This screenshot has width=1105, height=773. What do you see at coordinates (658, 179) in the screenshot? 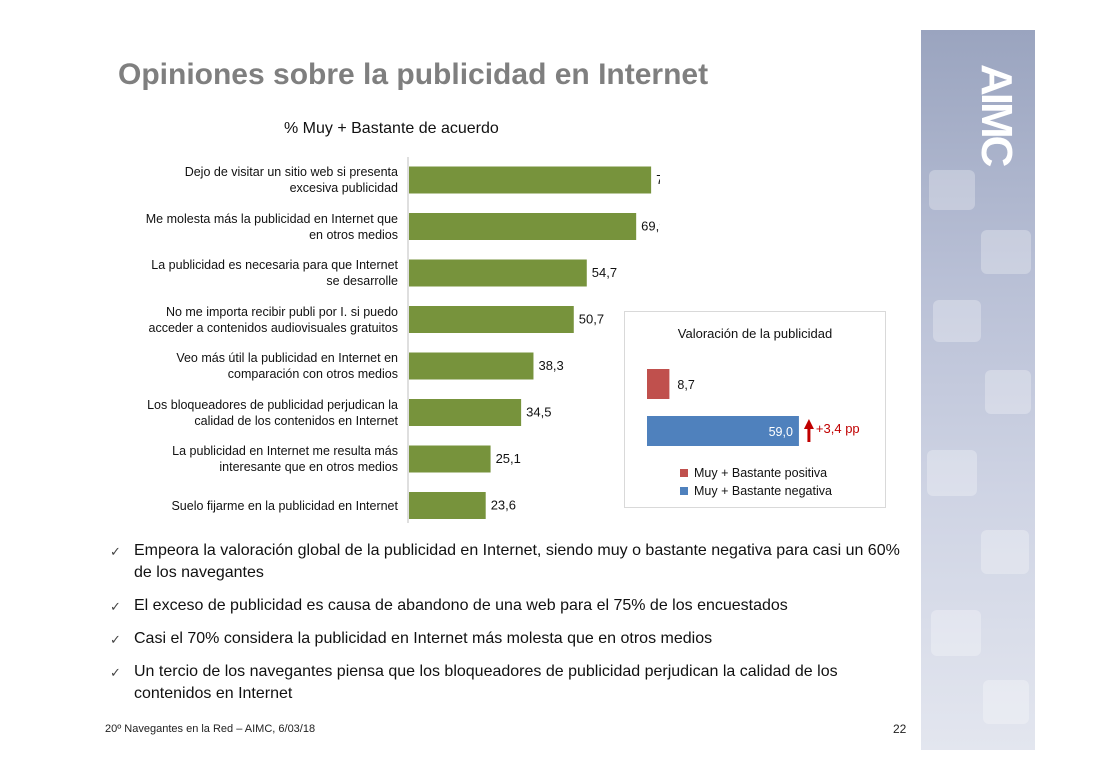
I see `value-label-0: 74,5` at bounding box center [658, 179].